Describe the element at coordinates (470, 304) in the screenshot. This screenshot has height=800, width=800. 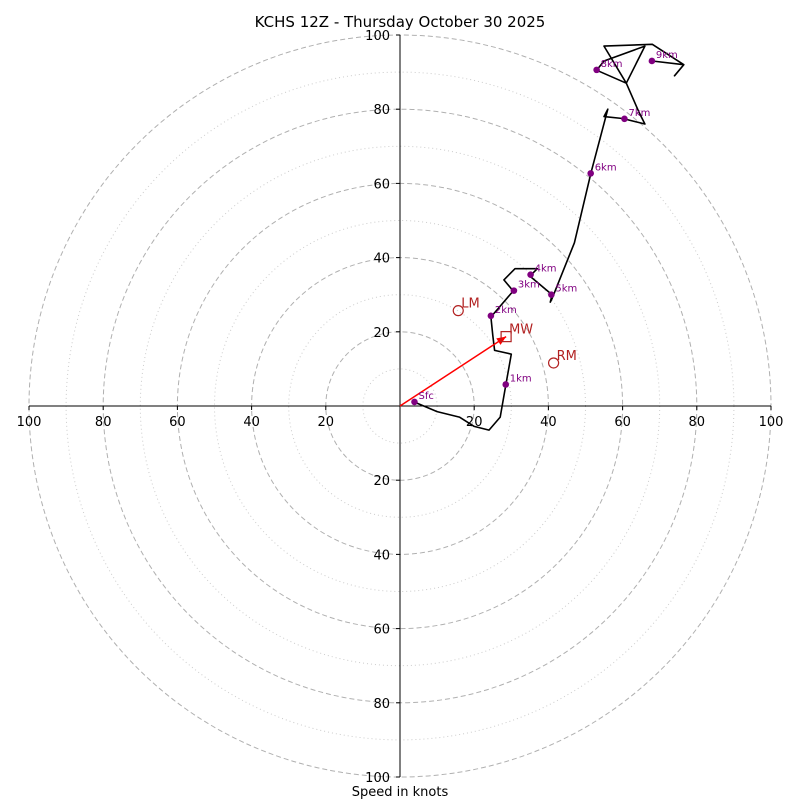
I see `motion-label-lm: LM` at that location.